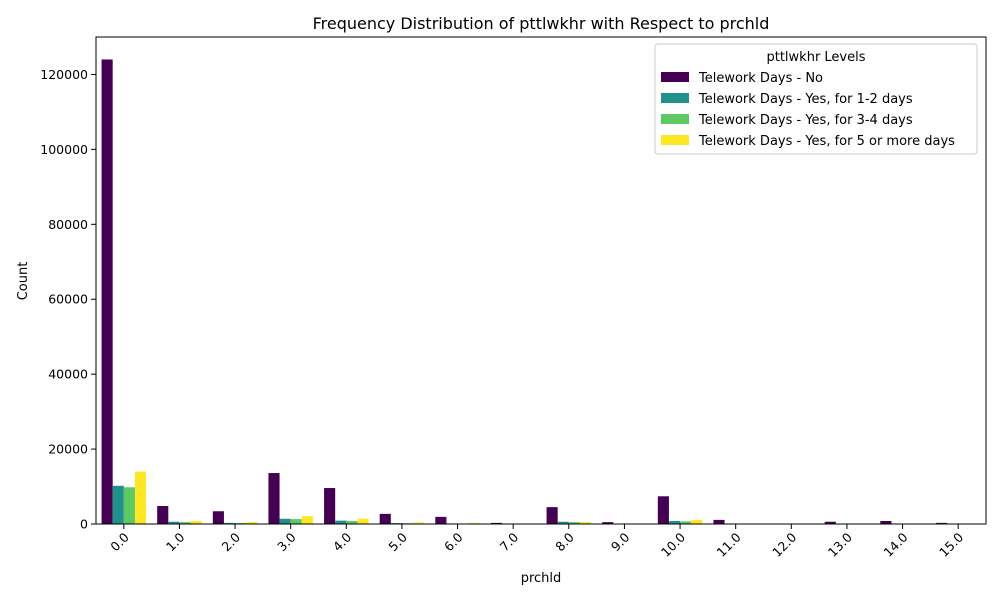 This screenshot has width=1000, height=600. I want to click on bar-13.0-series-0, so click(830, 522).